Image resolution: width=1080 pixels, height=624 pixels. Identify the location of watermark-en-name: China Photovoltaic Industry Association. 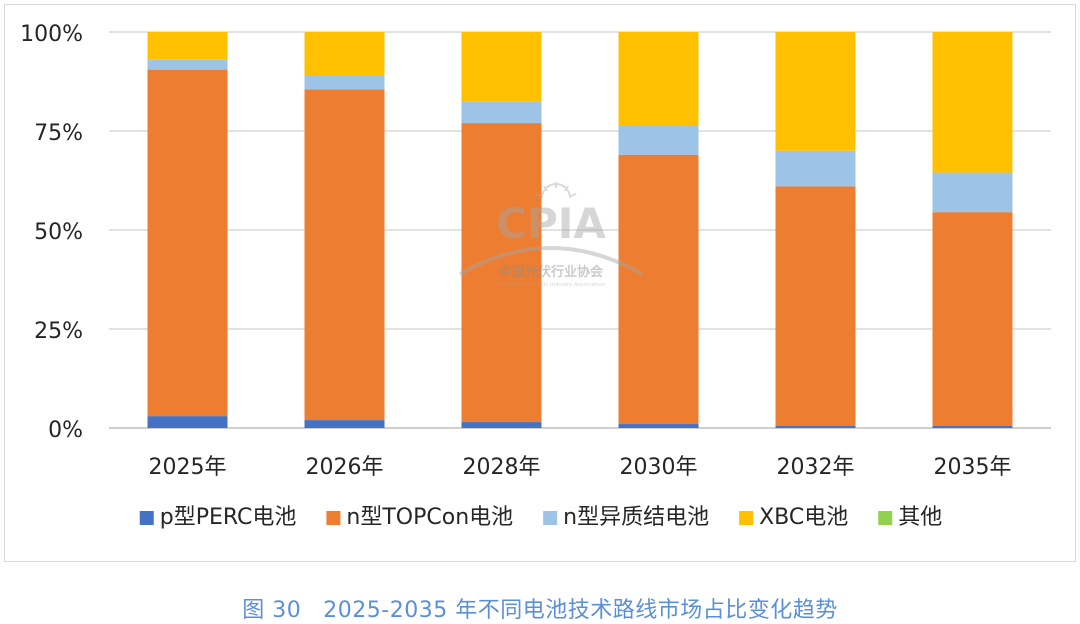
(551, 285).